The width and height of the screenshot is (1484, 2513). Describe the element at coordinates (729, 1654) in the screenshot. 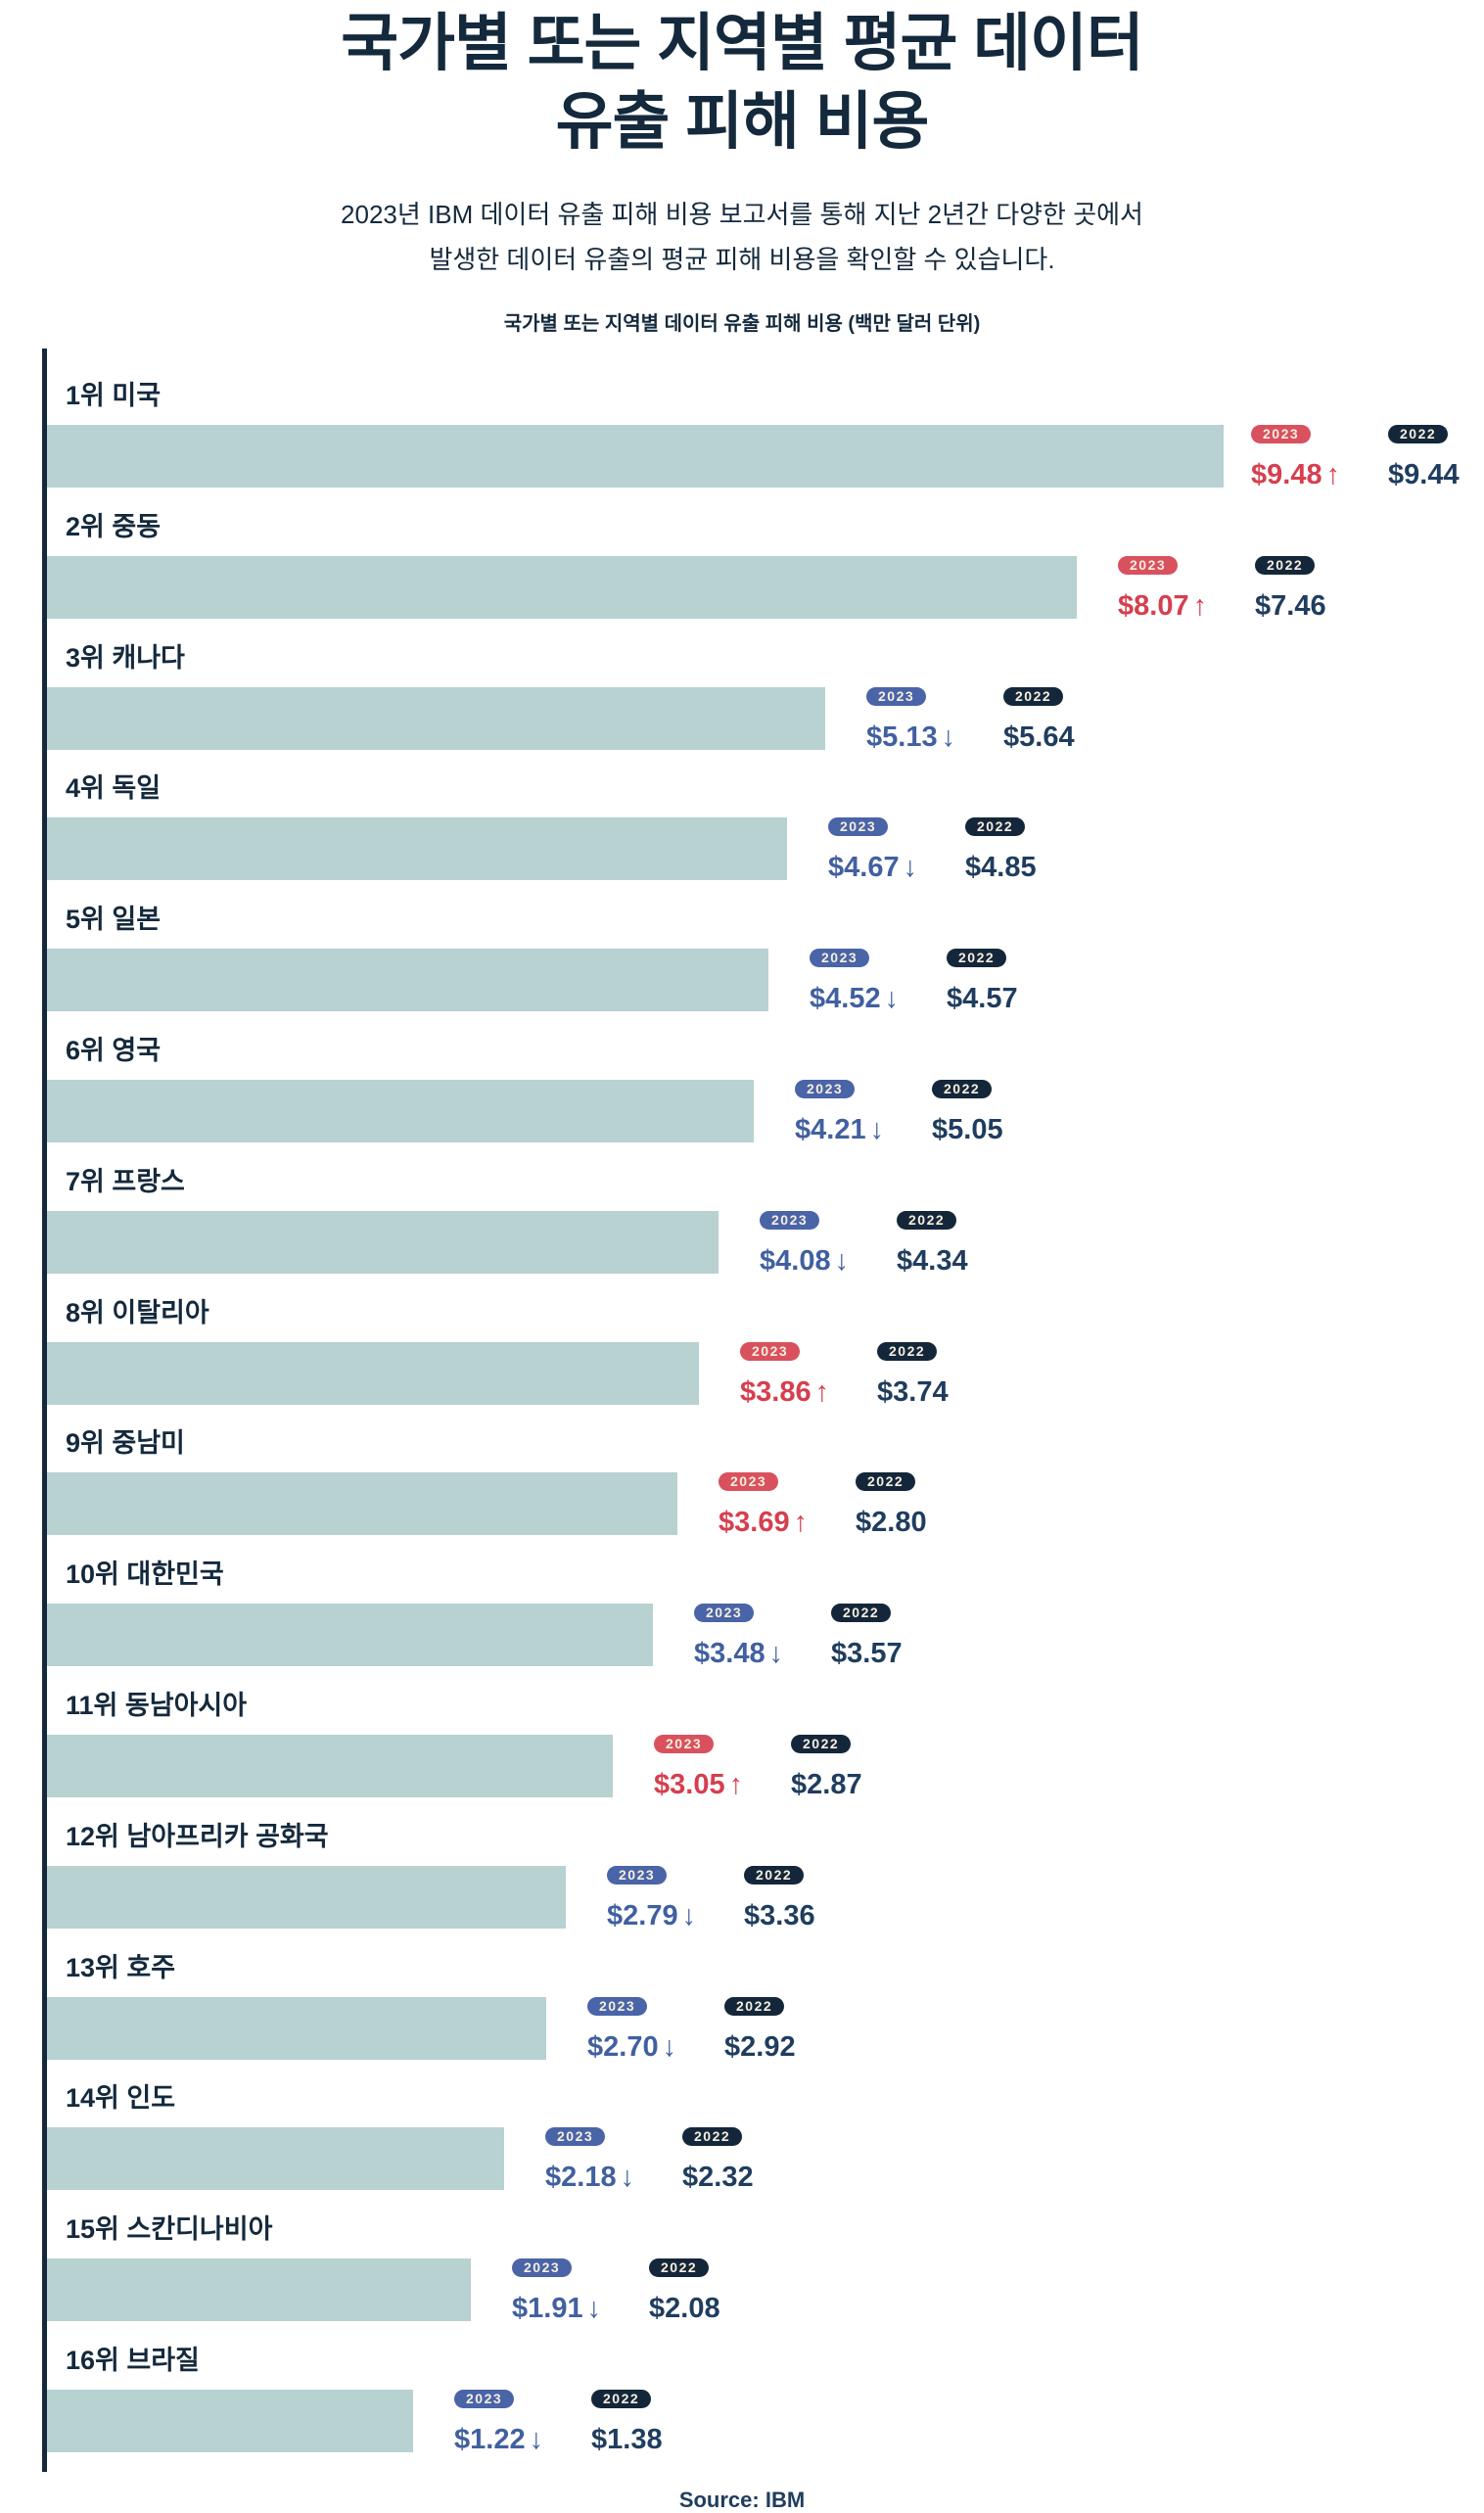

I see `value-2023-number: $3.48` at that location.